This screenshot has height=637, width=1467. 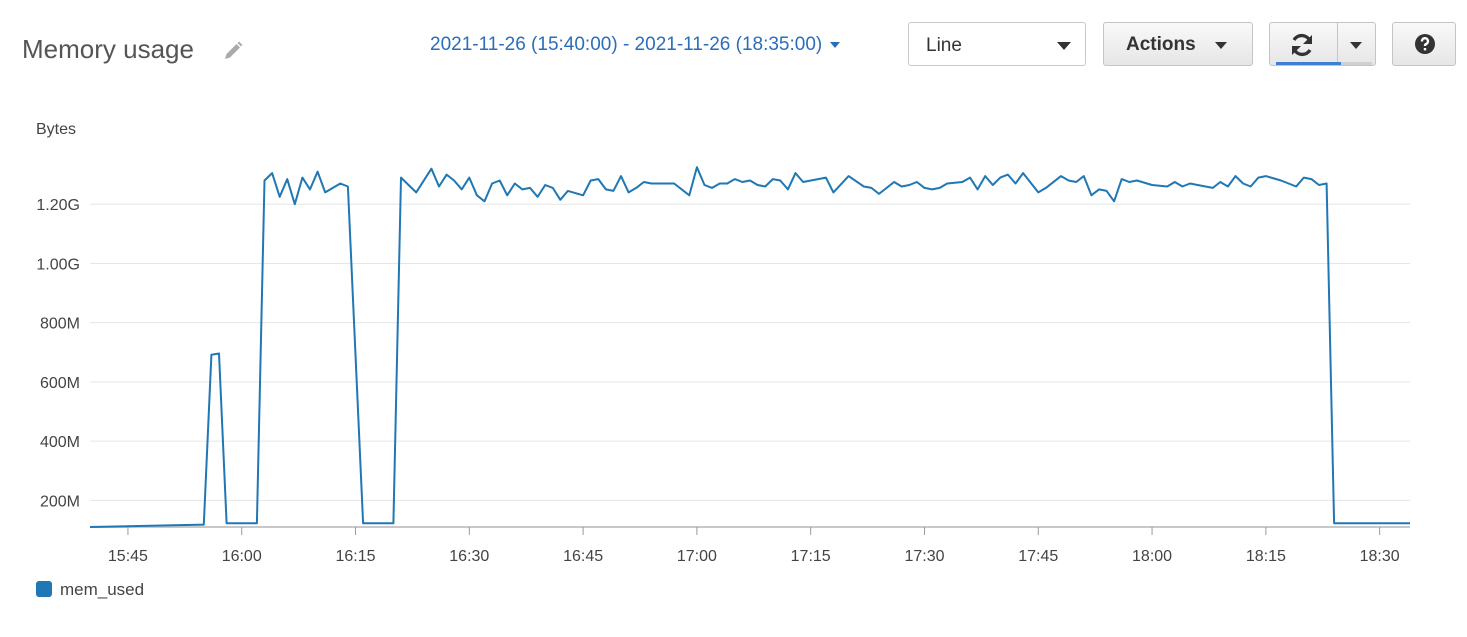 What do you see at coordinates (233, 51) in the screenshot?
I see `pencil-icon` at bounding box center [233, 51].